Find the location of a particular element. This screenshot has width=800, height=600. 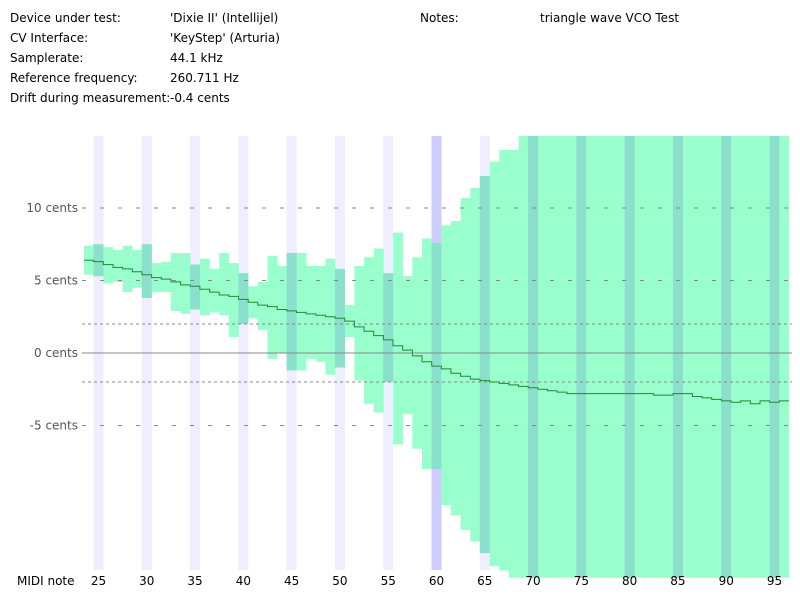

info-label: Samplerate: is located at coordinates (47, 58).